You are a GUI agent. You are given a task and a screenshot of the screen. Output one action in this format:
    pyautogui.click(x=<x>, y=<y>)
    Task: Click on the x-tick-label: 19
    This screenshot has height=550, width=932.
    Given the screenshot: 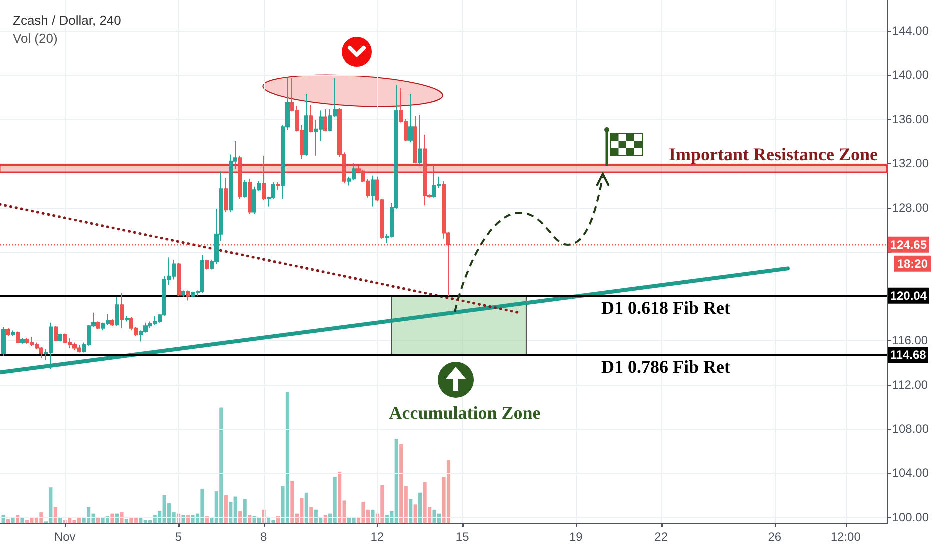 What is the action you would take?
    pyautogui.click(x=576, y=537)
    